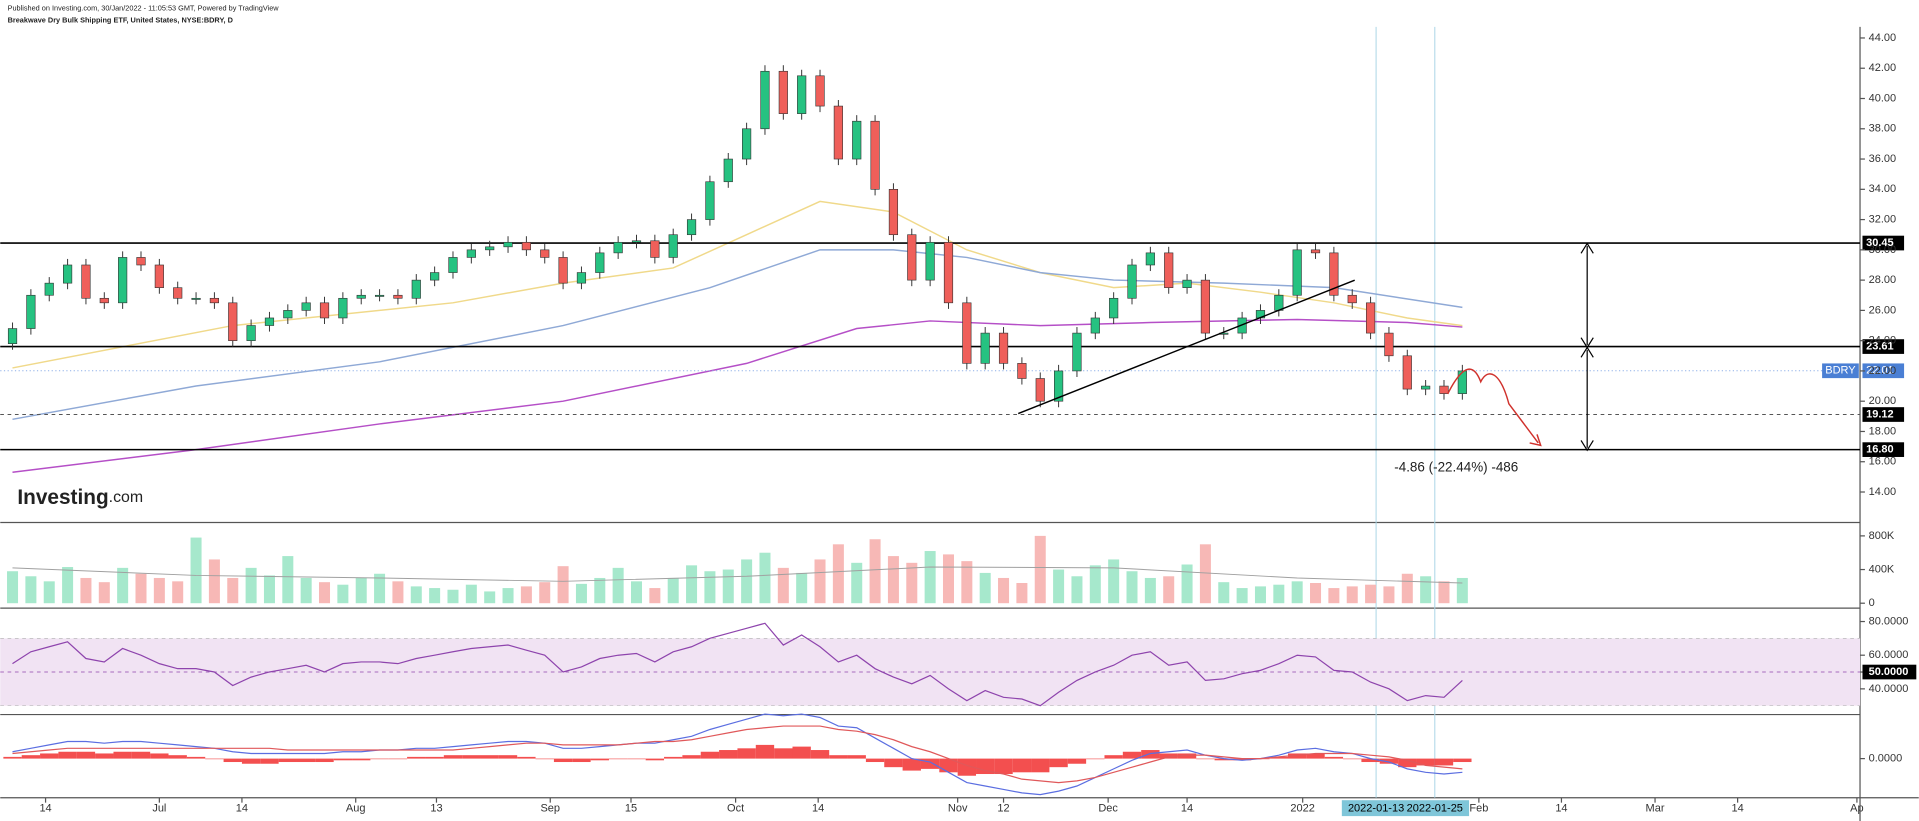  Describe the element at coordinates (356, 809) in the screenshot. I see `x-tick-label: Aug` at that location.